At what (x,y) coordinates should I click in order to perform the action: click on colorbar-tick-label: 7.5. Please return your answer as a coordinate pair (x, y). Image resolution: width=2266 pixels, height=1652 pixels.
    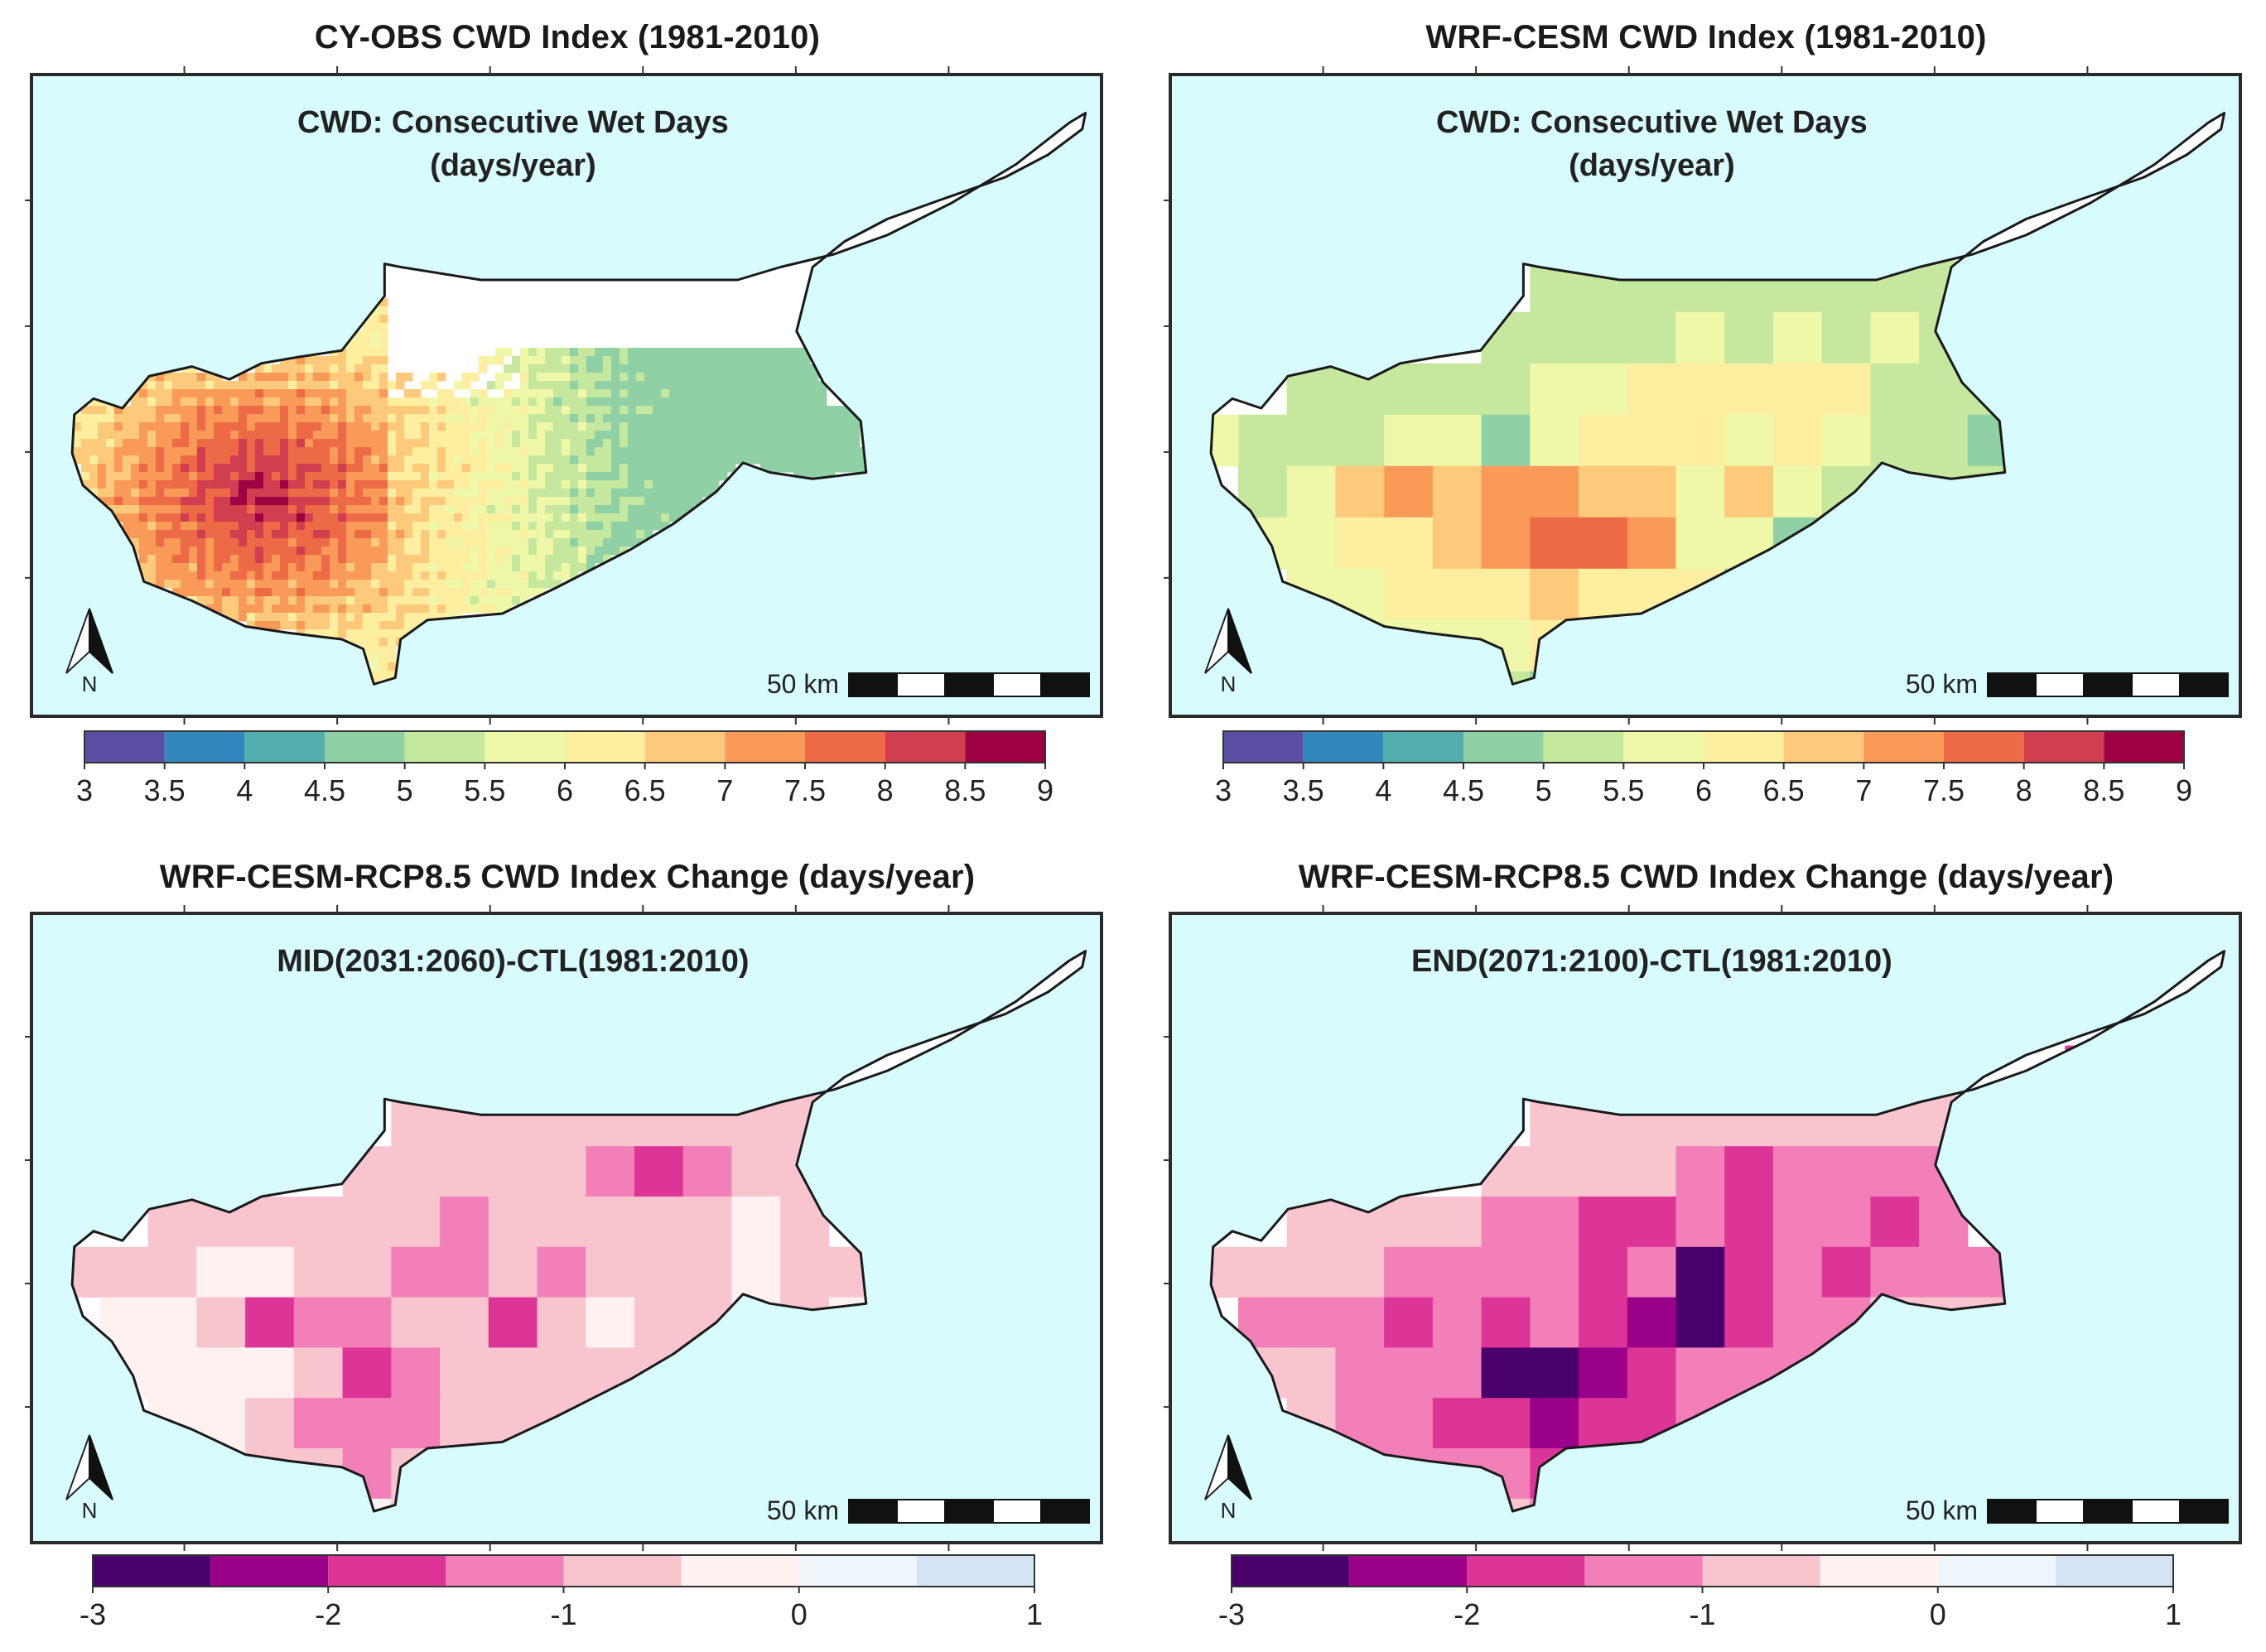
    Looking at the image, I should click on (805, 790).